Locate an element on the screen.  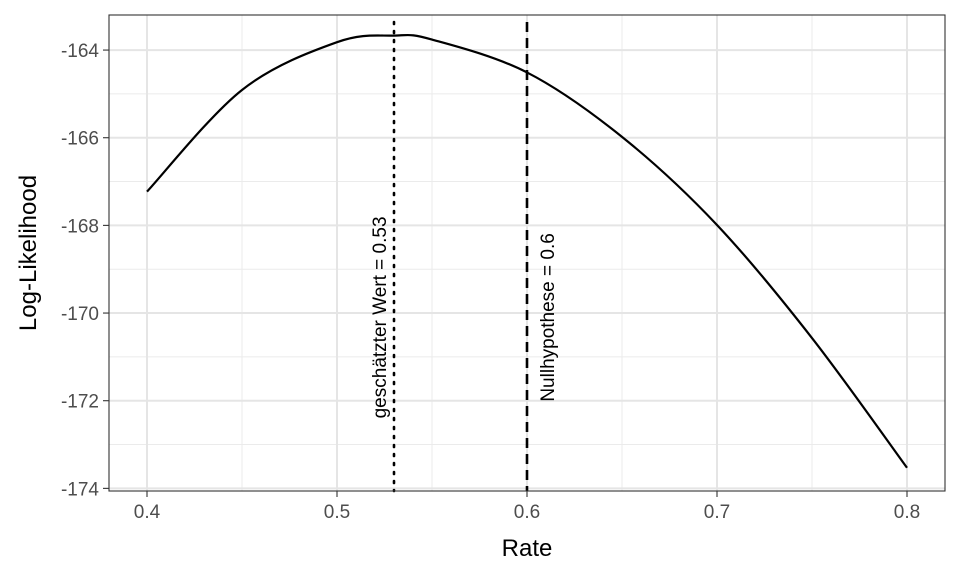
x-tick-label: 0.5 is located at coordinates (337, 512).